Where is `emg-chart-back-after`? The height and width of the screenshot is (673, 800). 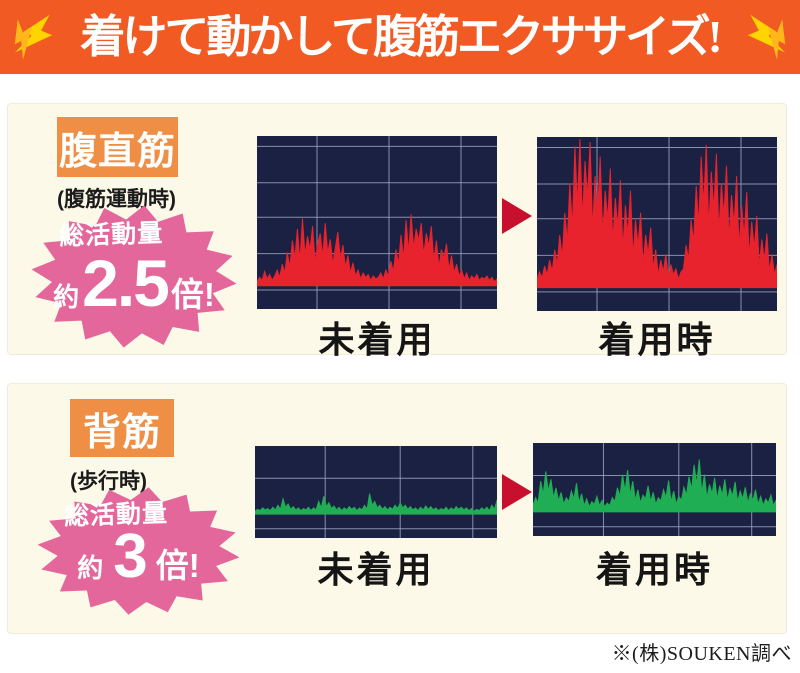 emg-chart-back-after is located at coordinates (654, 489).